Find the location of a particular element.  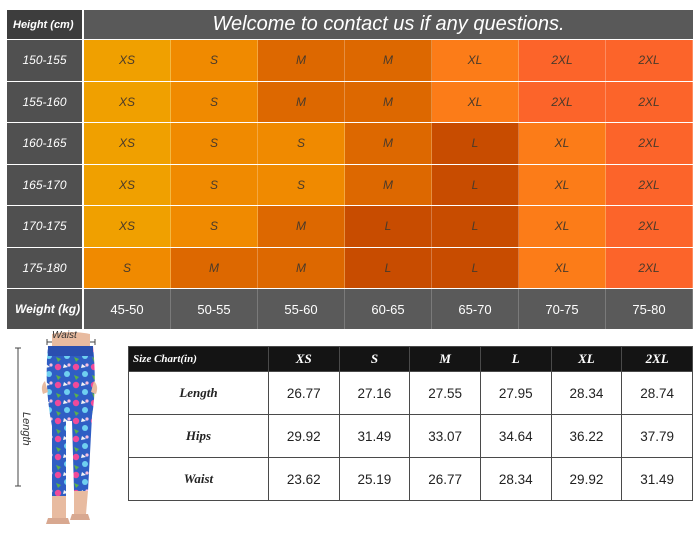

grid-row: 170-175 XS S M L L XL 2XL is located at coordinates (350, 226).